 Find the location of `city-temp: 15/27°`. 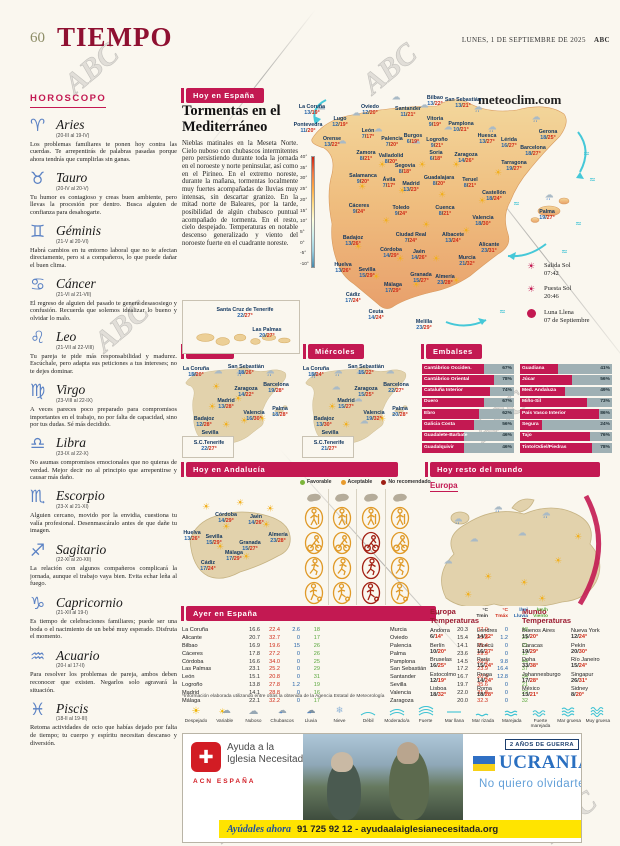

city-temp: 15/27° is located at coordinates (346, 407).